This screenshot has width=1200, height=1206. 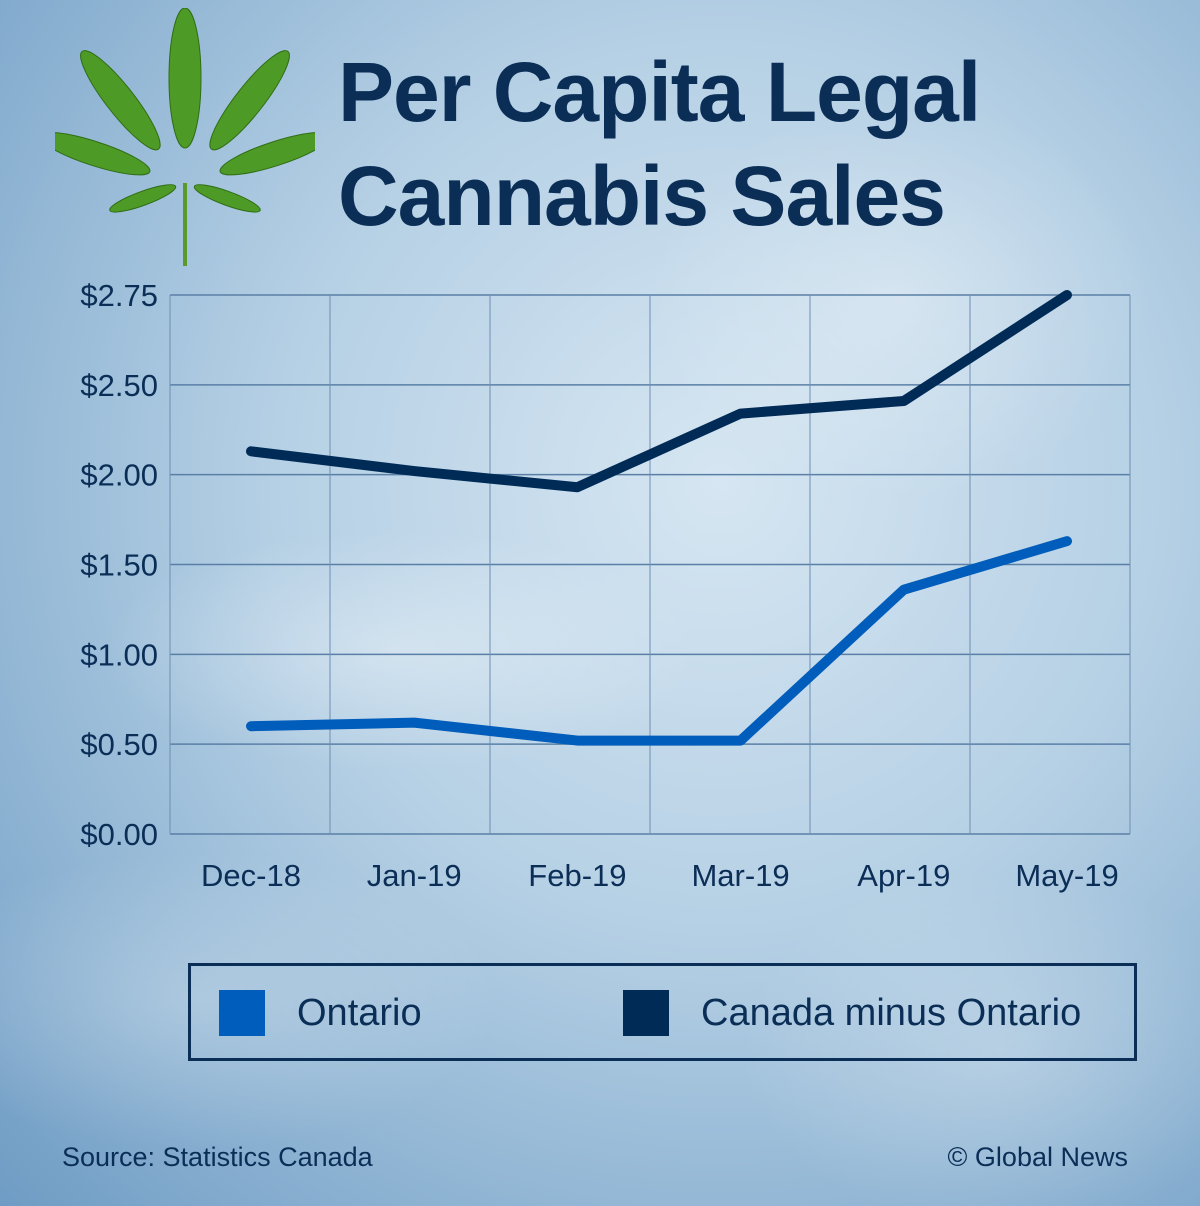 What do you see at coordinates (659, 144) in the screenshot?
I see `chart-title: Per Capita Legal Cannabis Sales` at bounding box center [659, 144].